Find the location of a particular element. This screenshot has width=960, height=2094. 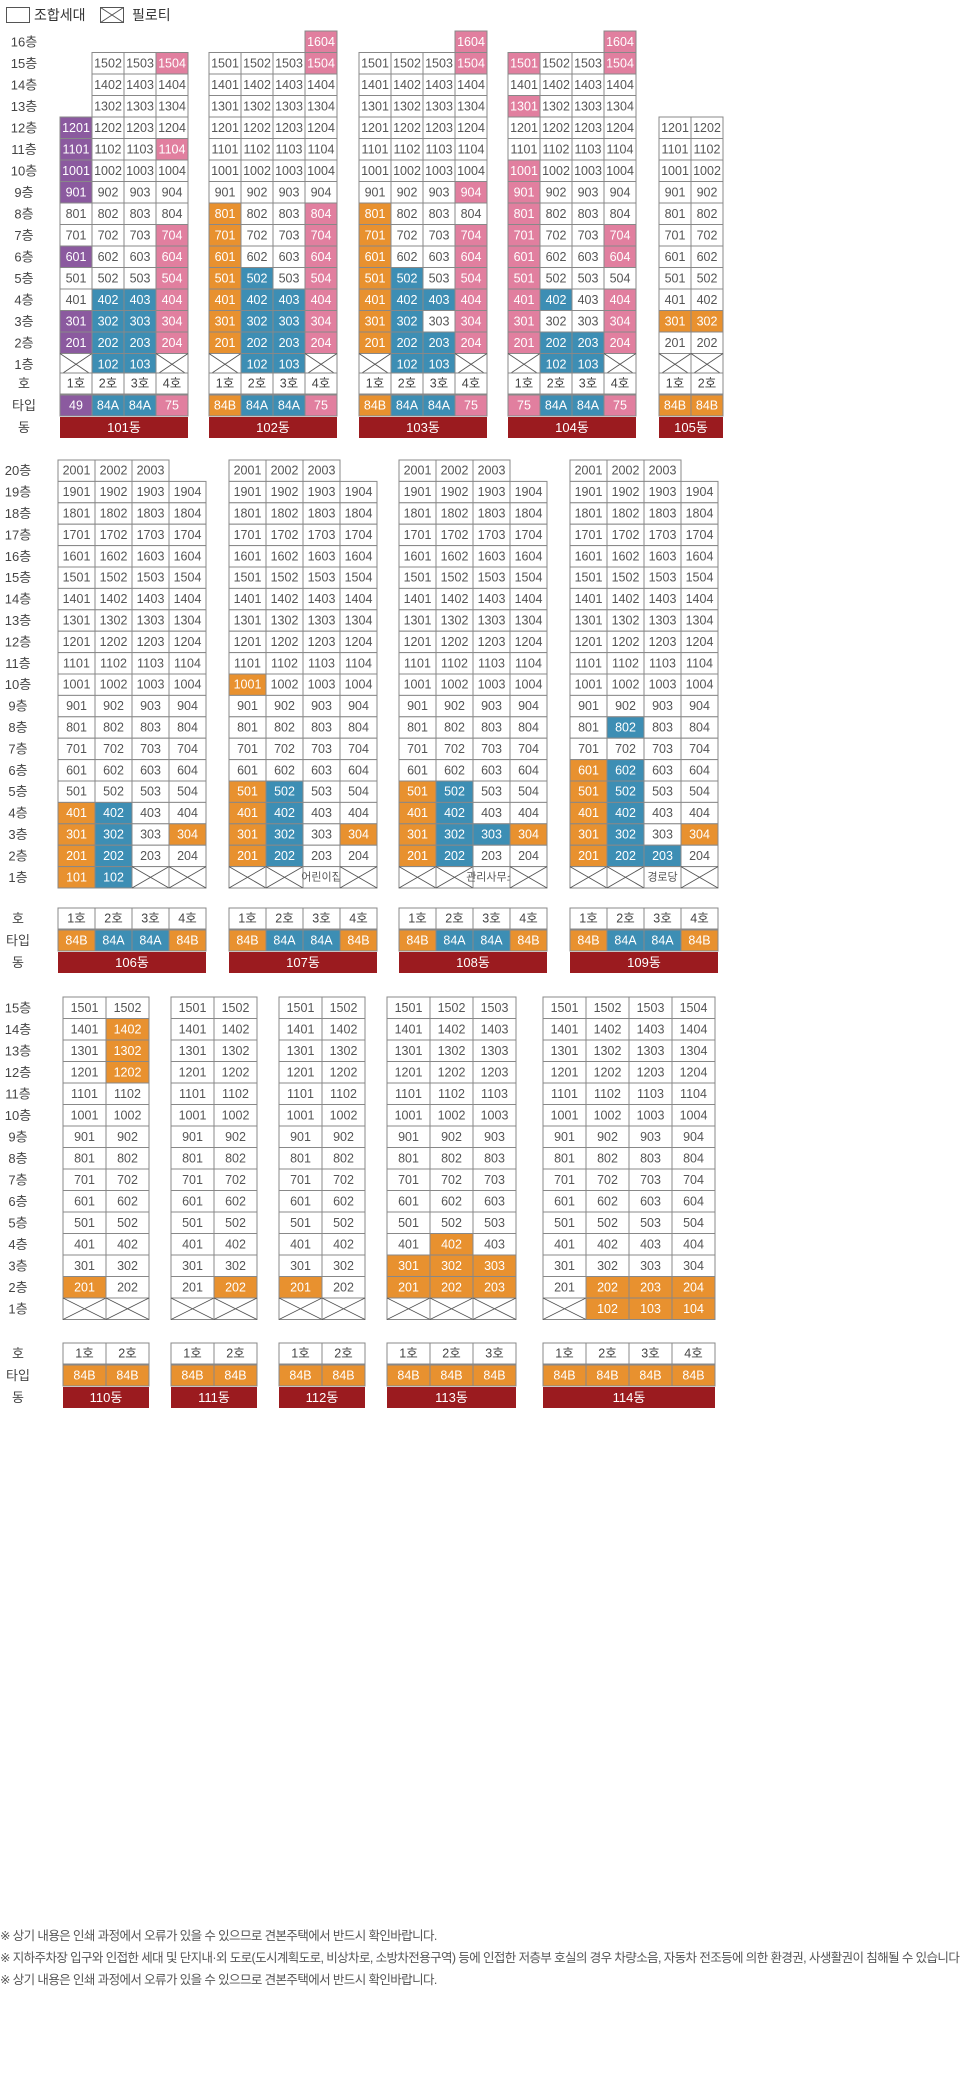

unit-number: 503 is located at coordinates (289, 278).